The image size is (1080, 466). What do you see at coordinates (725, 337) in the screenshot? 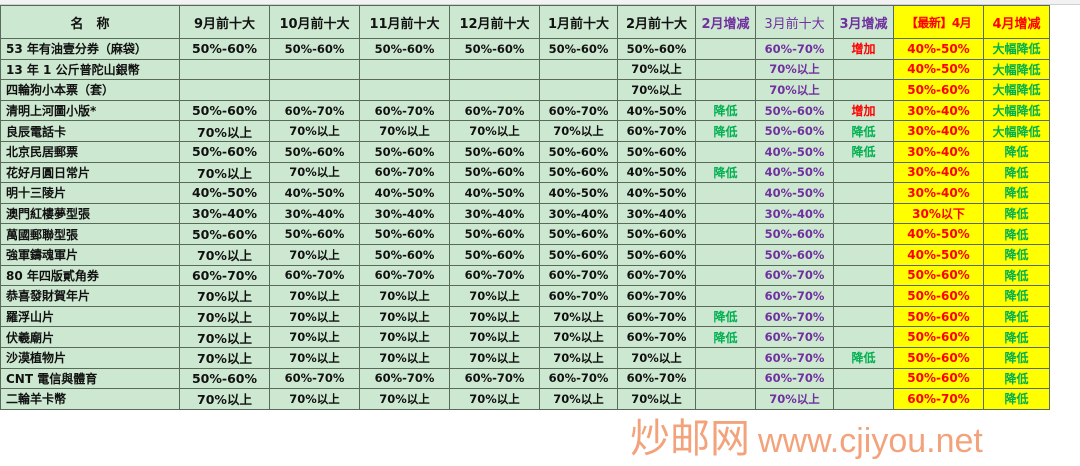
I see `cell-feb-change: 降低` at bounding box center [725, 337].